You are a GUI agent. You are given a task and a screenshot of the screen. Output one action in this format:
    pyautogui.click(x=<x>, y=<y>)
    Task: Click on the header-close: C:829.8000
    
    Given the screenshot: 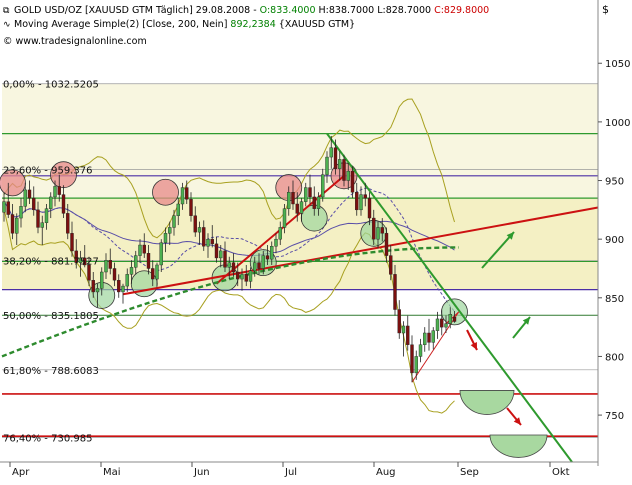 What is the action you would take?
    pyautogui.click(x=460, y=10)
    